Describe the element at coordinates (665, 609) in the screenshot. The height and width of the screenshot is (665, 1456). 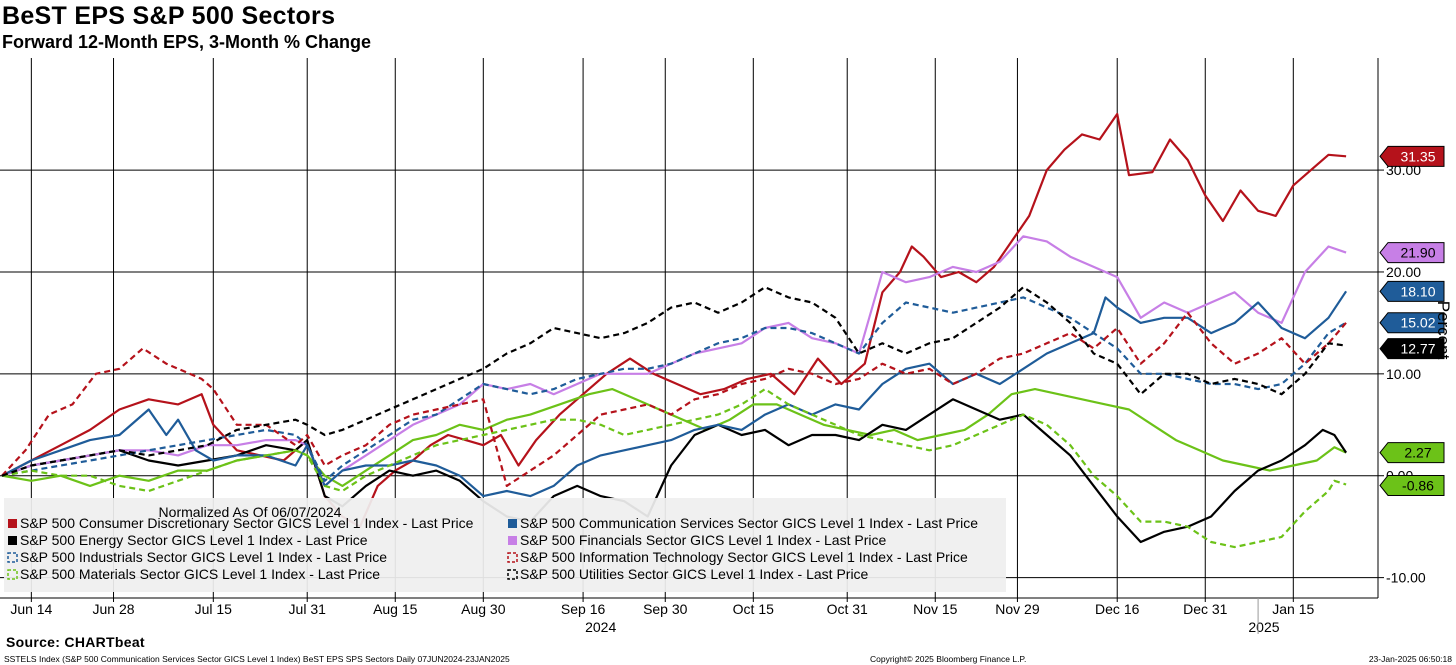
I see `x-tick-label-7: Sep 30` at that location.